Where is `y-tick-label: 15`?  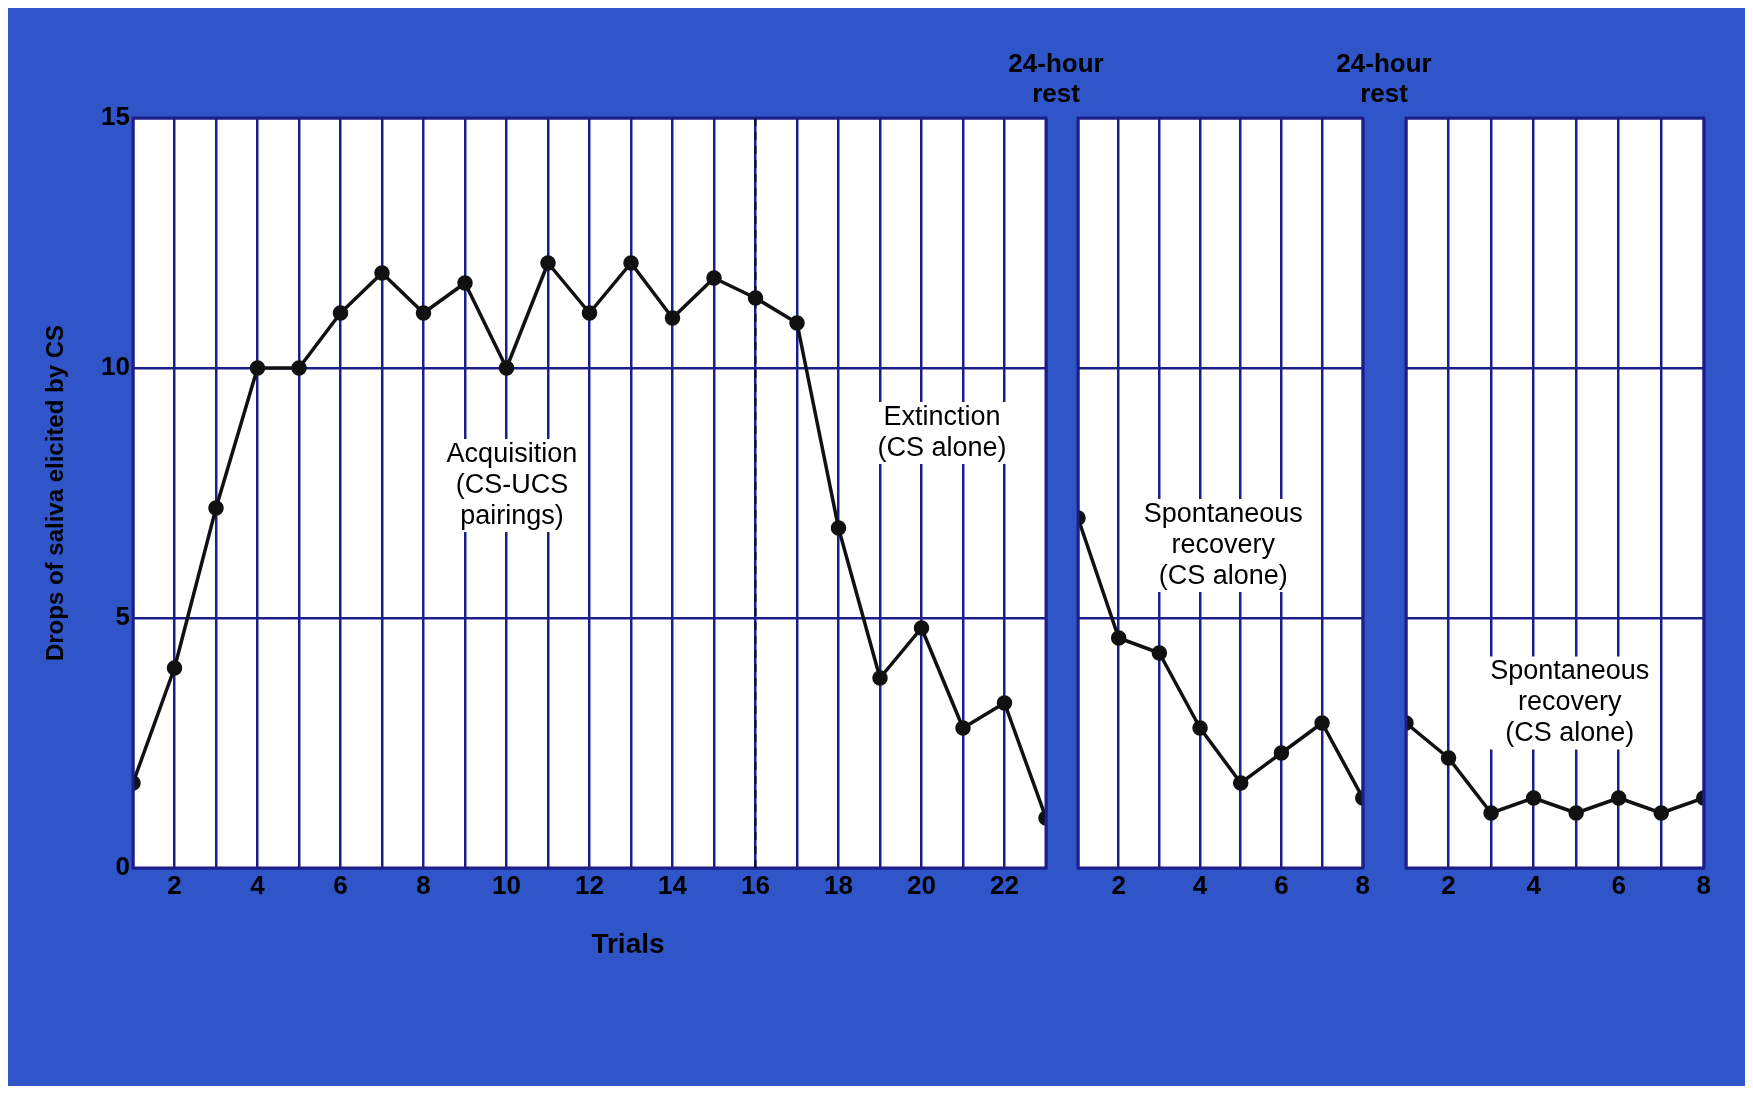
y-tick-label: 15 is located at coordinates (115, 116).